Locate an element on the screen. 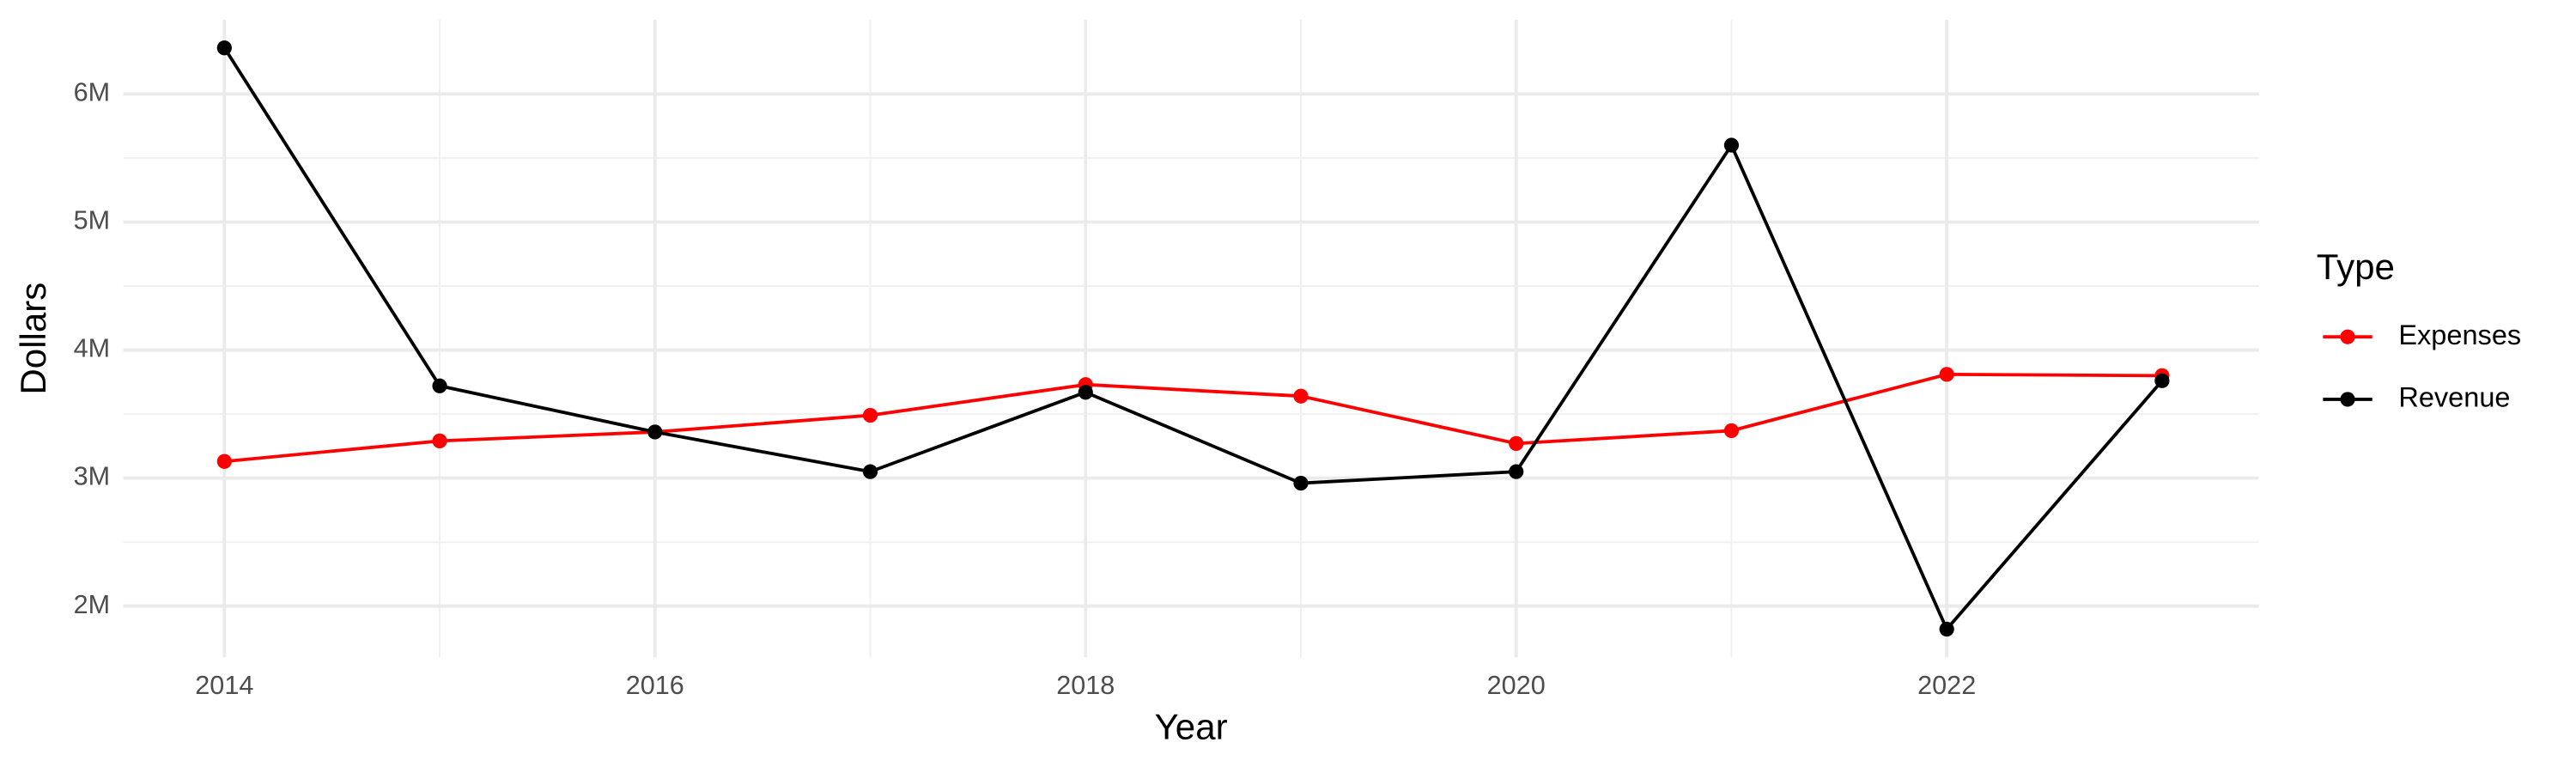 This screenshot has width=2576, height=773. x-tick-label: 2018 is located at coordinates (1085, 685).